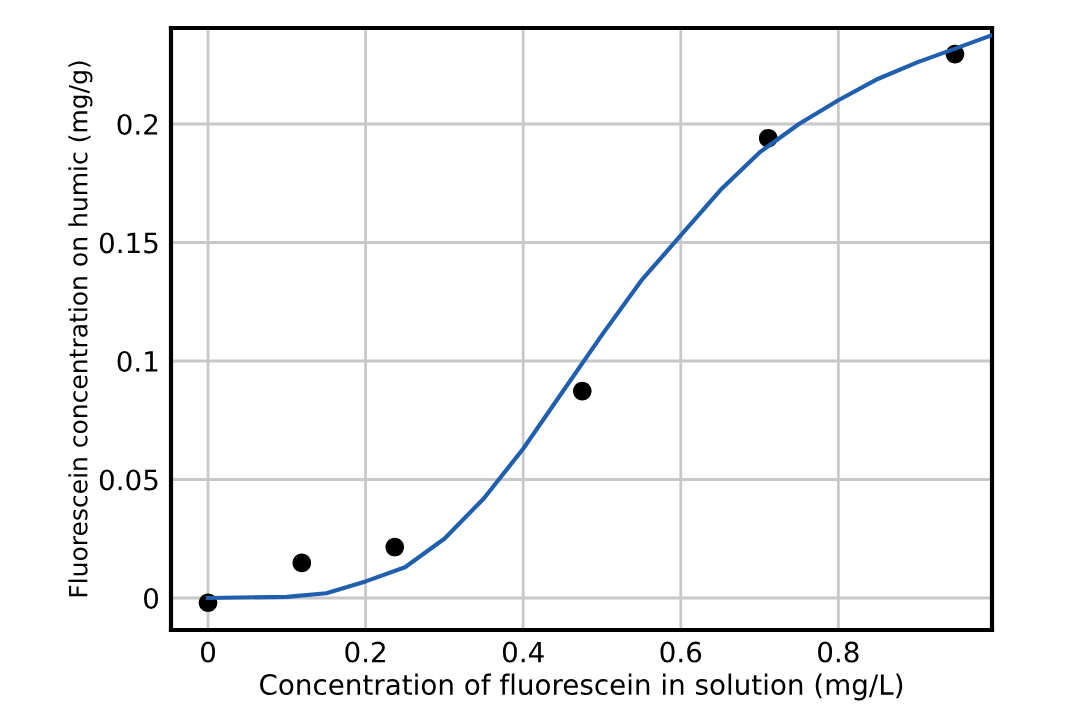 The image size is (1084, 714). I want to click on x-tick-label: 0.2, so click(365, 652).